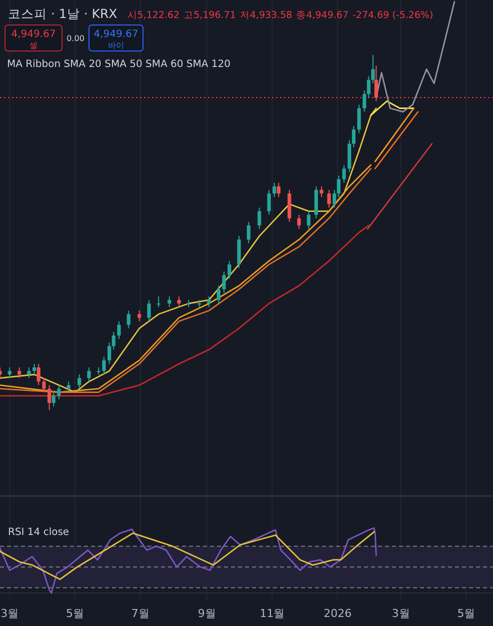 The image size is (493, 626). Describe the element at coordinates (210, 15) in the screenshot. I see `text: 고5,196.71` at that location.